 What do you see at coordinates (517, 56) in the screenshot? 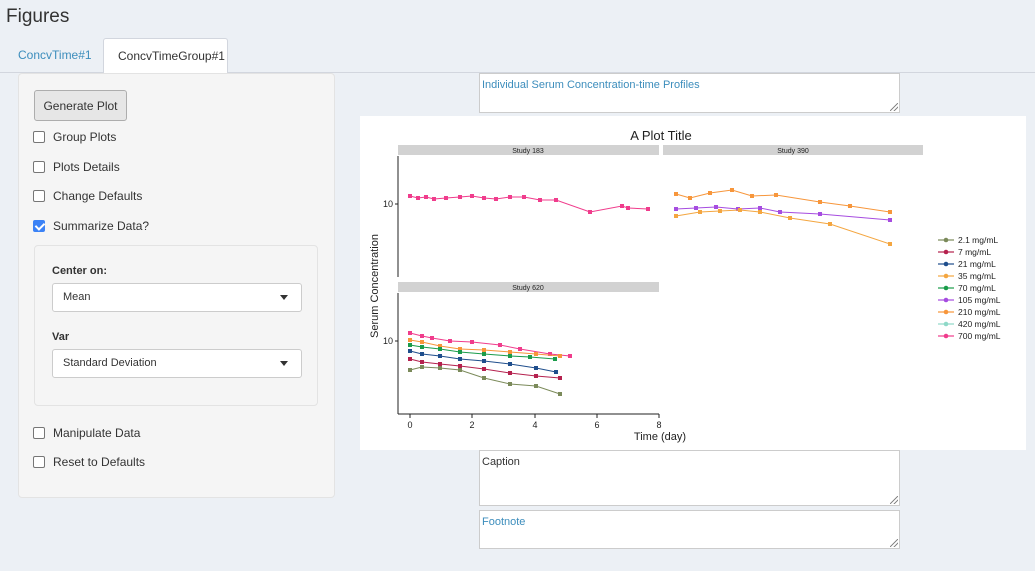
I see `tab-bar: ConcvTime#1 ConcvTimeGroup#1` at bounding box center [517, 56].